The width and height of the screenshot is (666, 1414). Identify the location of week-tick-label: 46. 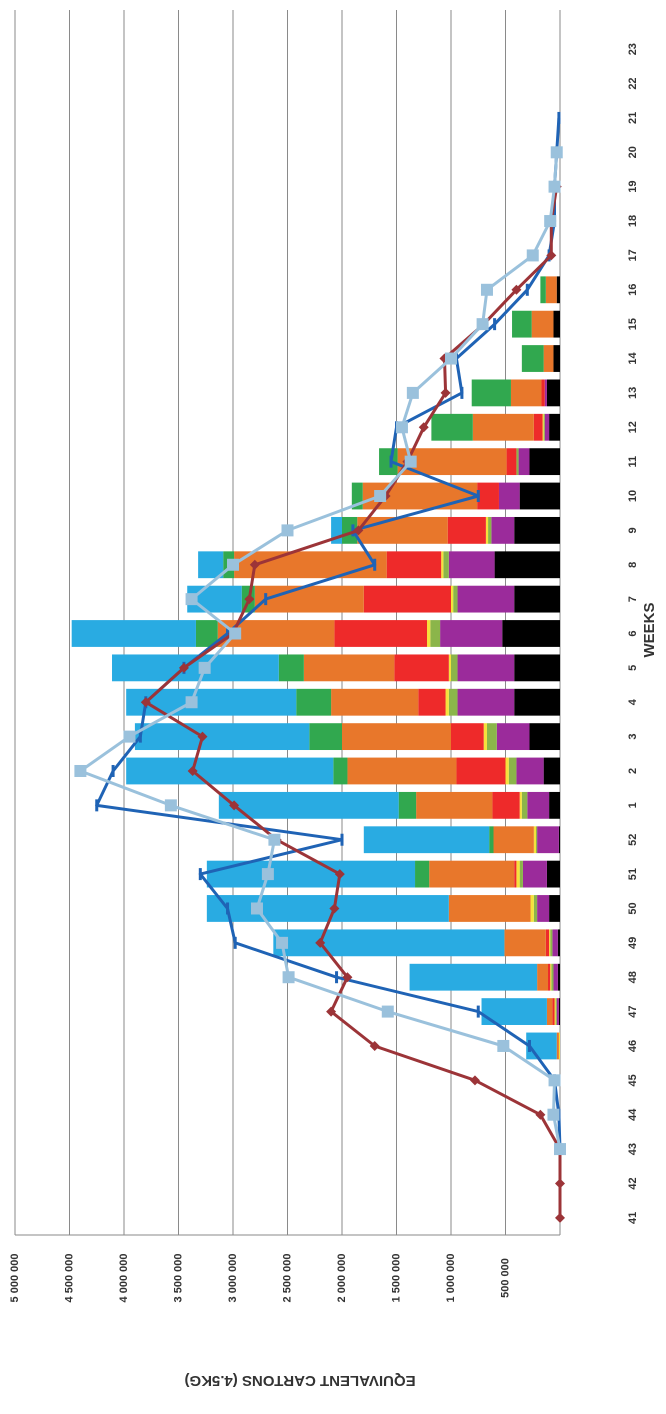
(633, 1046).